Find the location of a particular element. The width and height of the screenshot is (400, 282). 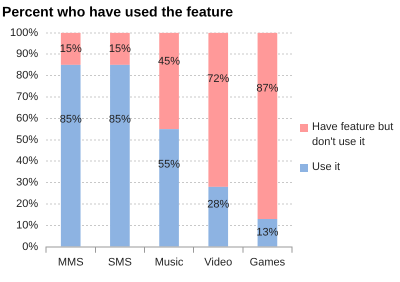

y-tick-label: 0% is located at coordinates (30, 246).